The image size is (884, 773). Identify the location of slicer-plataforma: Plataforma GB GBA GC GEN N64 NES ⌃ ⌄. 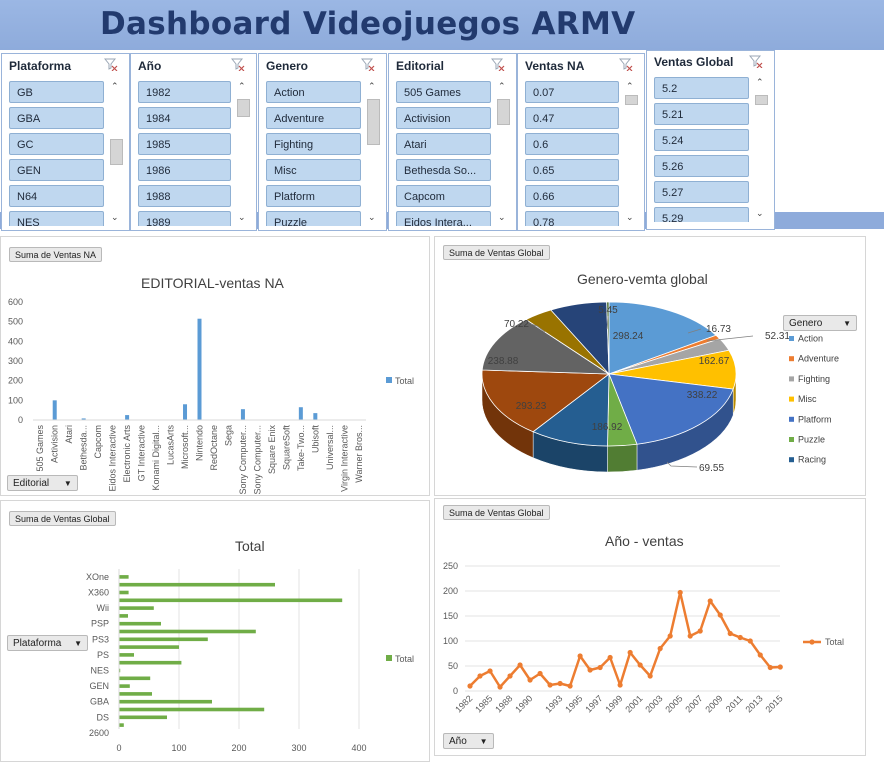
(65, 142).